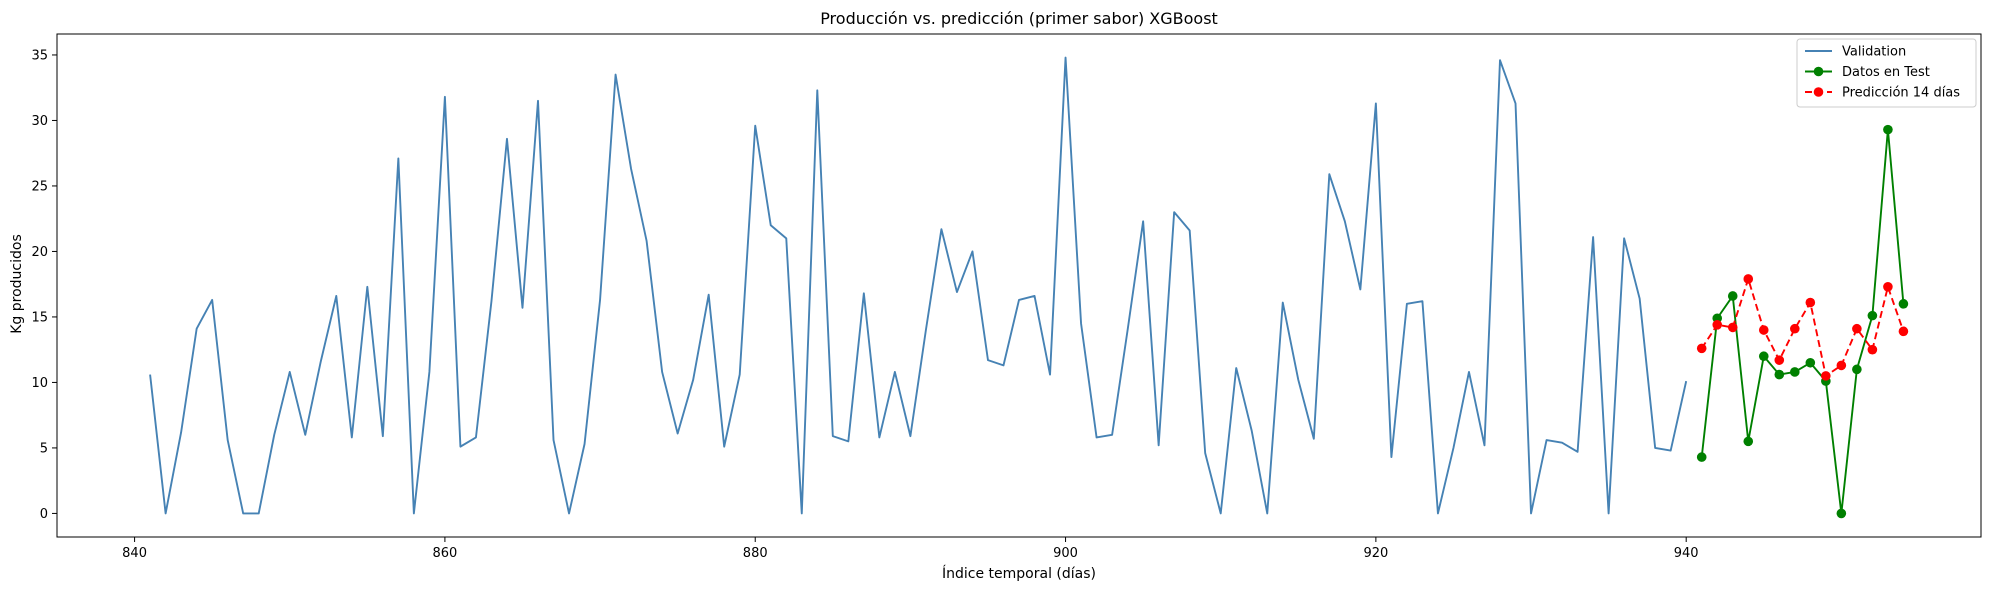  I want to click on y-tick-label: 10, so click(39, 383).